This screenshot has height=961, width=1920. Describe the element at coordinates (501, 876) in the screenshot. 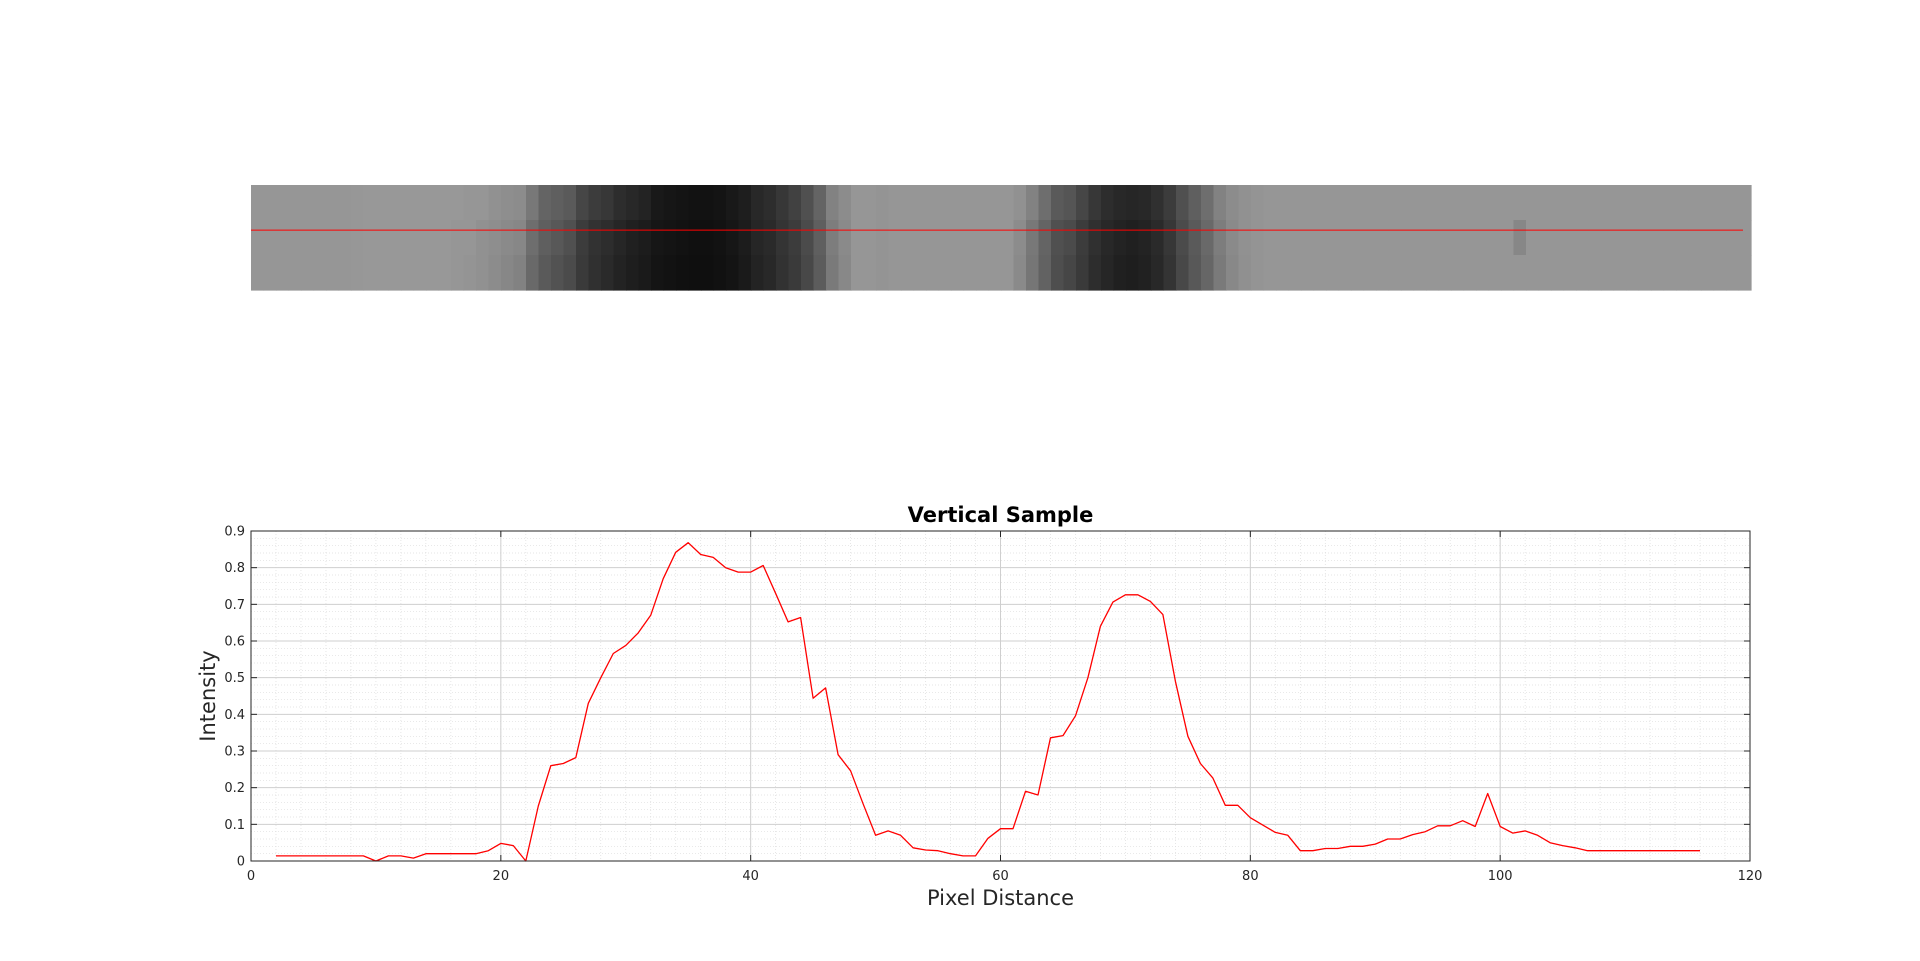

I see `x-tick-label: 20` at that location.